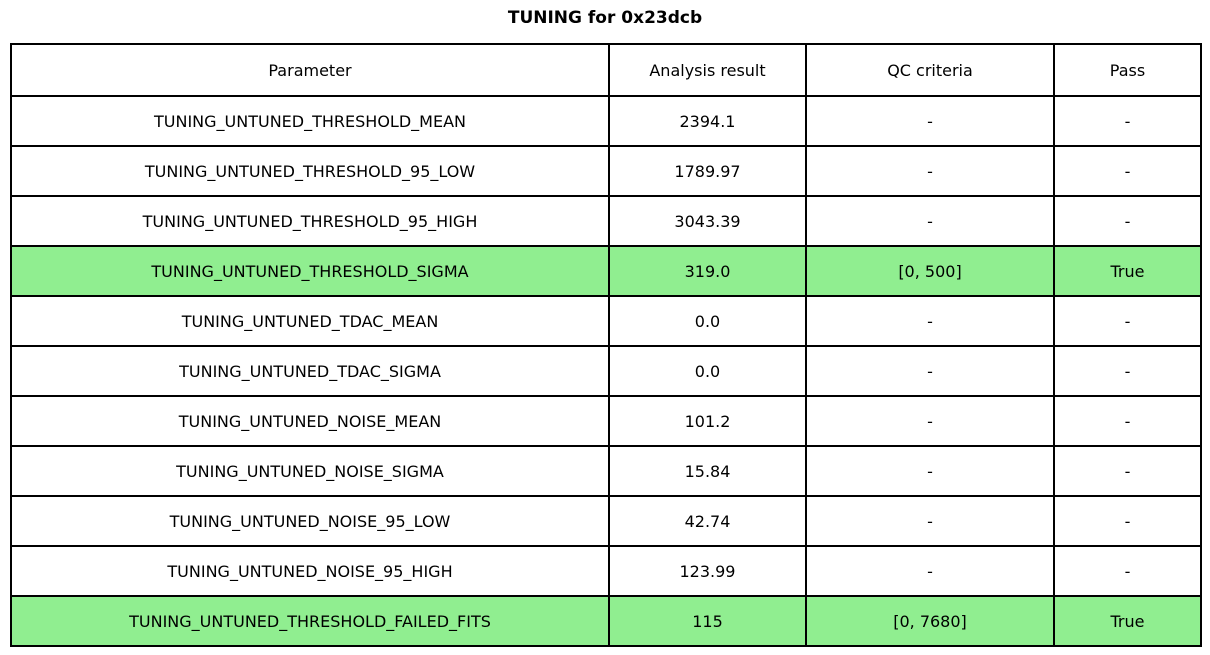 Image resolution: width=1210 pixels, height=655 pixels. What do you see at coordinates (930, 271) in the screenshot?
I see `cell-qc-criteria: [0, 500]` at bounding box center [930, 271].